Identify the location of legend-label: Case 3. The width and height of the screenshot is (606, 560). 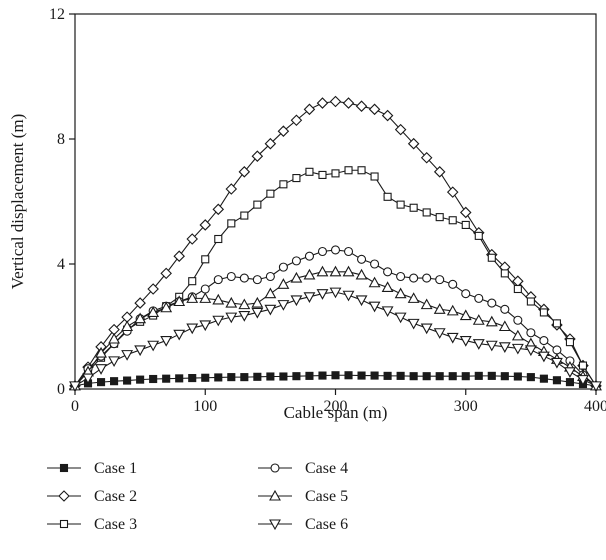
(115, 524).